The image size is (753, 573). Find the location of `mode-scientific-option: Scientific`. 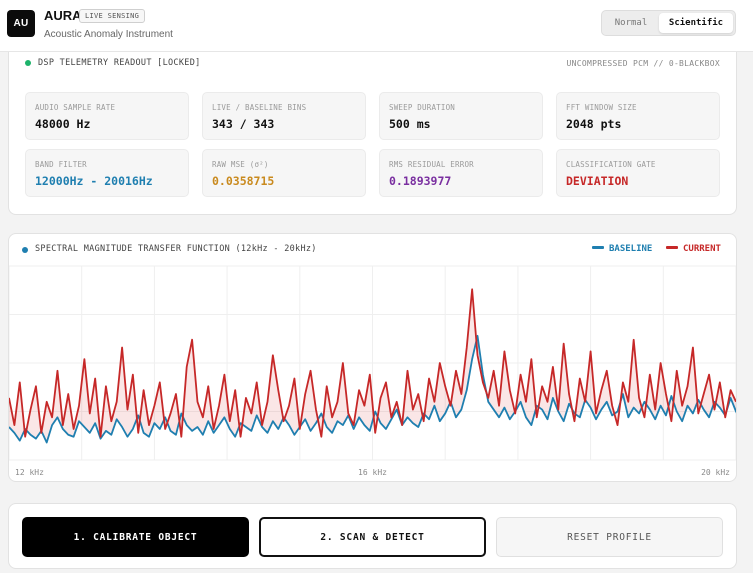

mode-scientific-option: Scientific is located at coordinates (696, 23).